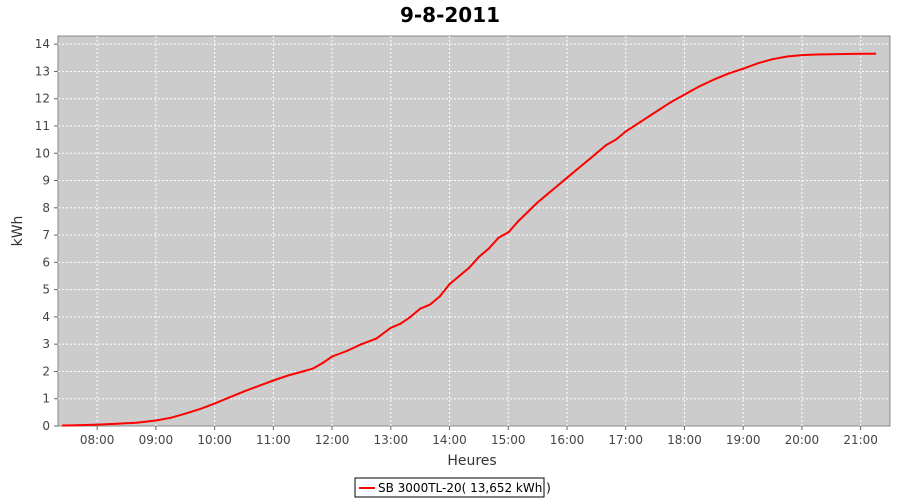 This screenshot has width=900, height=500. What do you see at coordinates (46, 181) in the screenshot?
I see `y-tick-label: 9` at bounding box center [46, 181].